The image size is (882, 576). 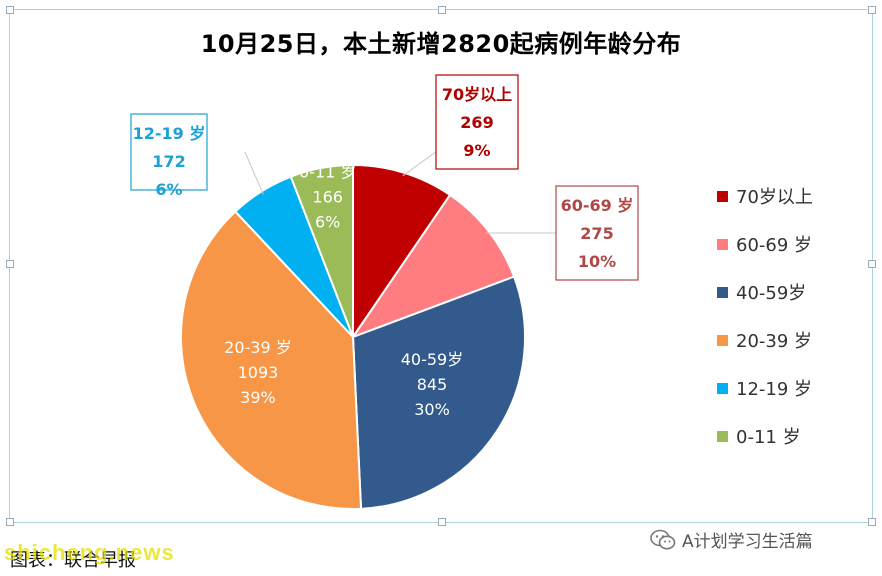 I want to click on legend-item: 70岁以上, so click(x=765, y=196).